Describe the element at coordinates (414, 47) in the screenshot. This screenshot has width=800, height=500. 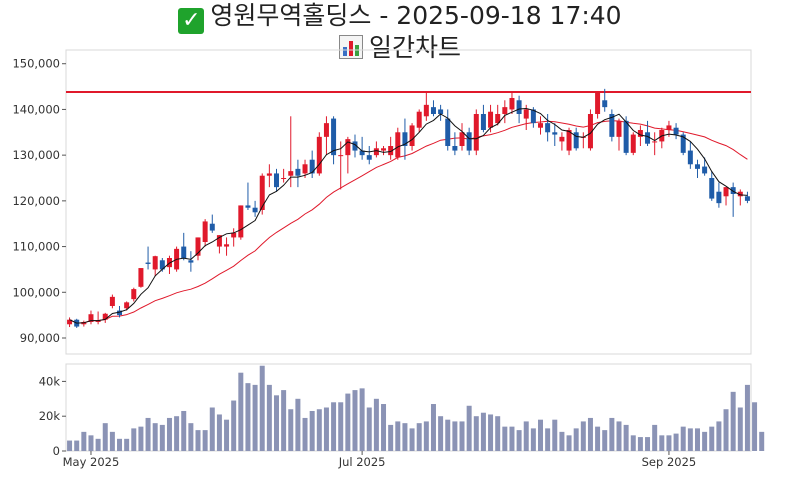
I see `chart-subtitle-text: 일간차트` at that location.